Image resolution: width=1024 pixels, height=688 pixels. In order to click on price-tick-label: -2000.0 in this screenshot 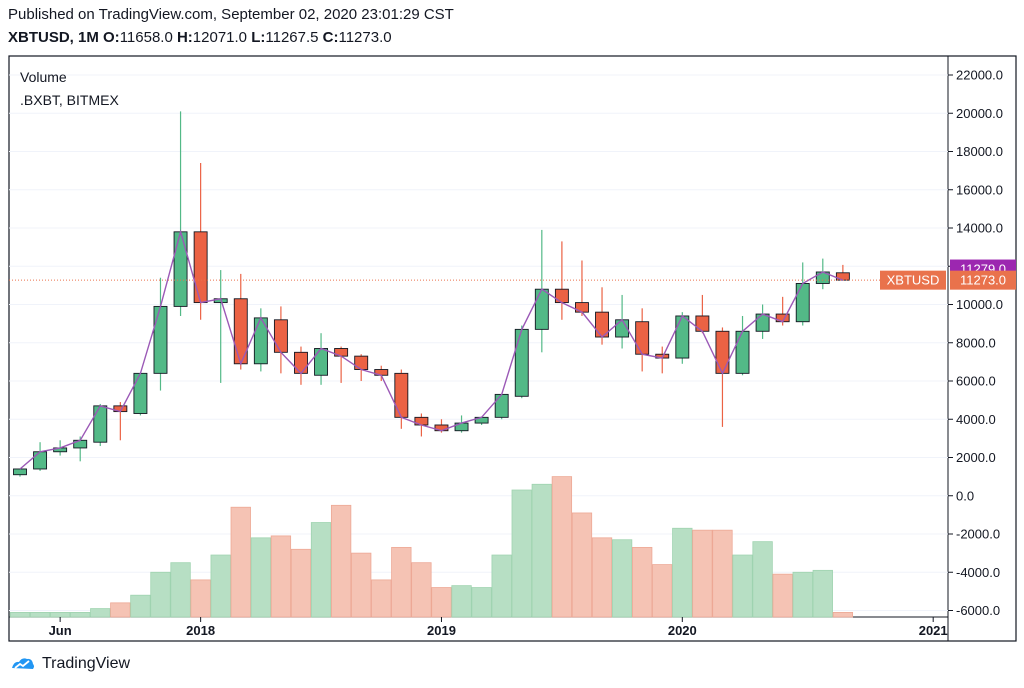, I will do `click(978, 534)`.